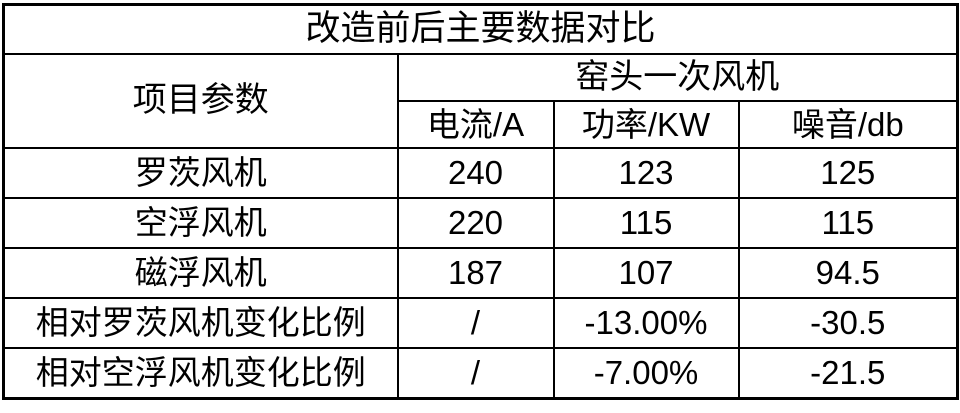 The image size is (960, 413). What do you see at coordinates (646, 223) in the screenshot?
I see `cell-power: 115` at bounding box center [646, 223].